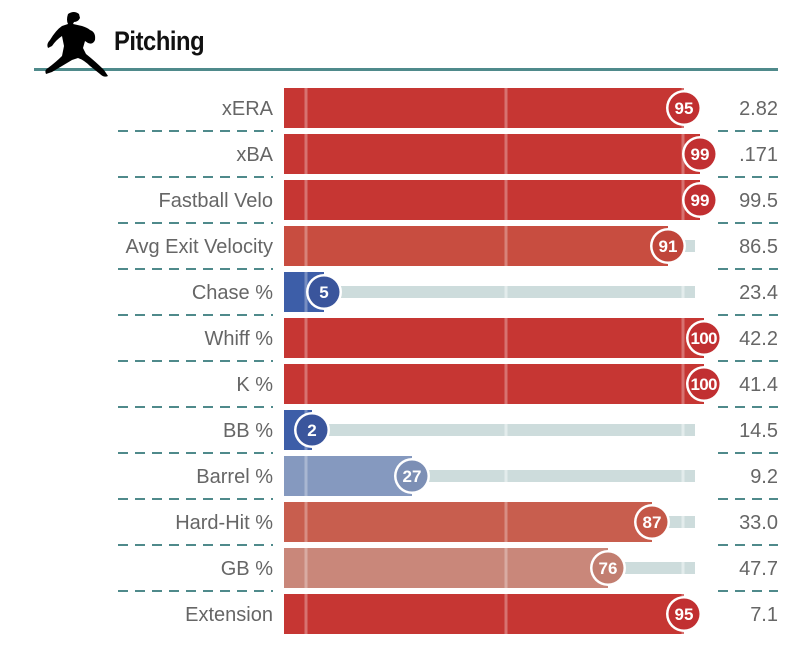 This screenshot has height=670, width=808. I want to click on metric-label: Whiff %, so click(238, 339).